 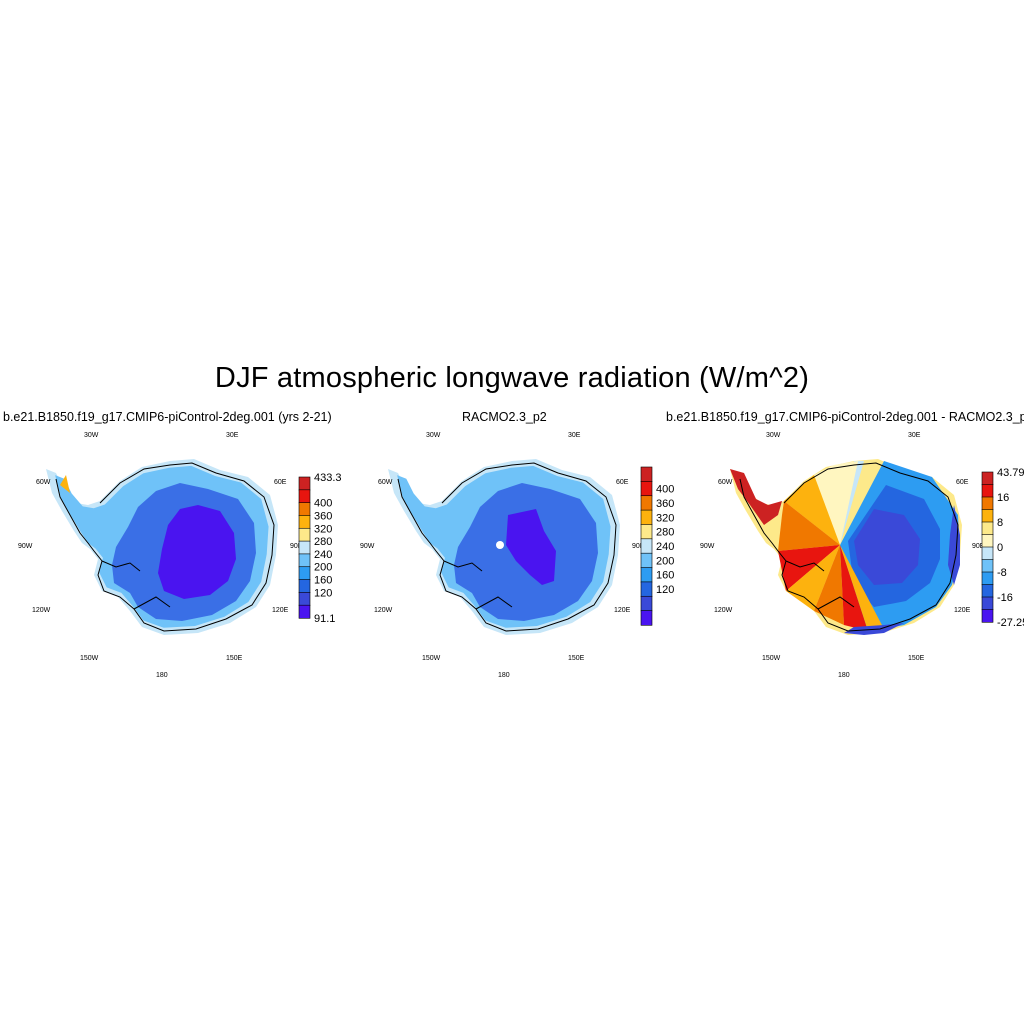 I want to click on panel-2-map, so click(x=504, y=547).